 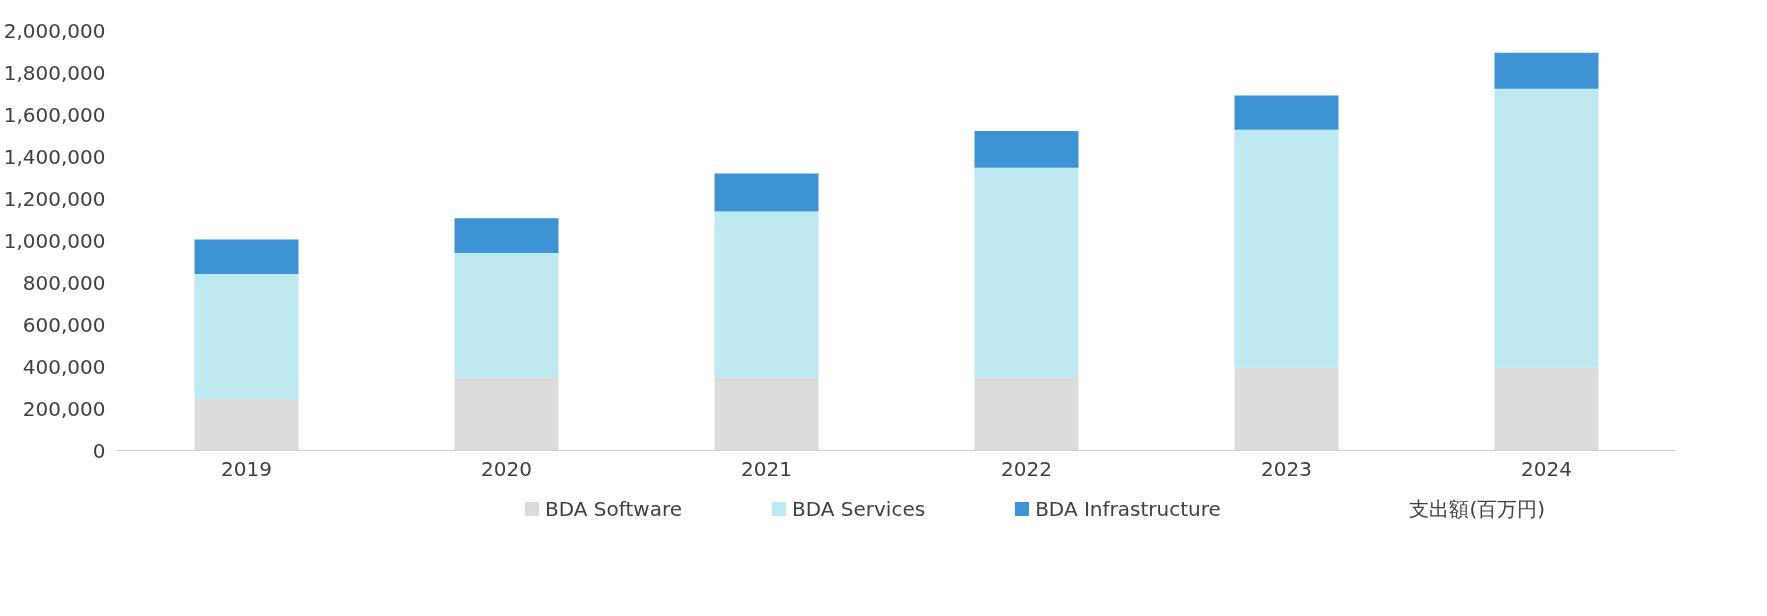 What do you see at coordinates (54, 72) in the screenshot?
I see `y-tick-label: 1,800,000` at bounding box center [54, 72].